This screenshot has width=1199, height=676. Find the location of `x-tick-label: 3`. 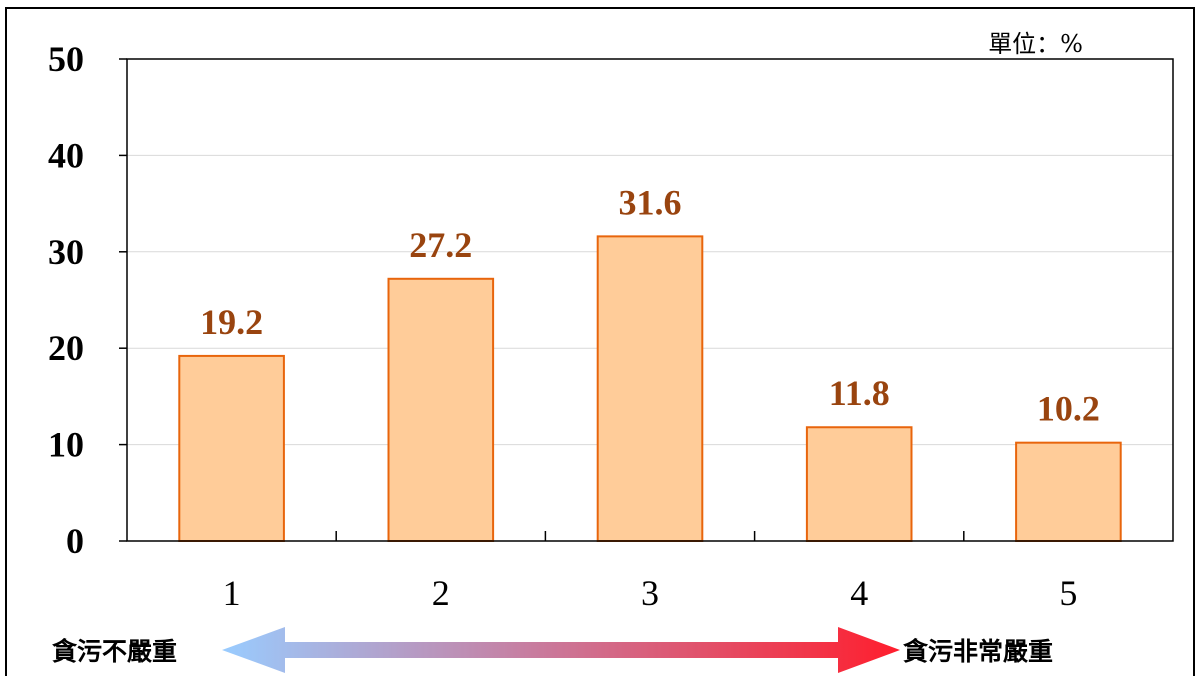

x-tick-label: 3 is located at coordinates (650, 593).